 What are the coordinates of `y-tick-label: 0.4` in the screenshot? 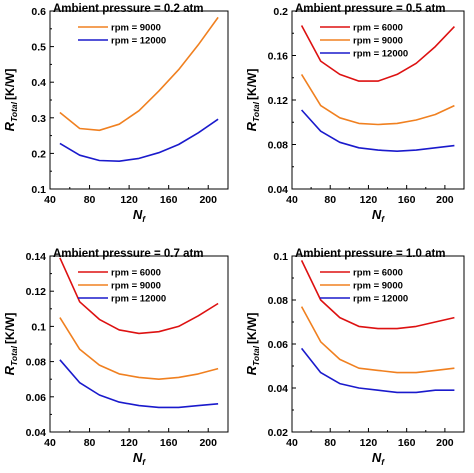 It's located at (38, 83).